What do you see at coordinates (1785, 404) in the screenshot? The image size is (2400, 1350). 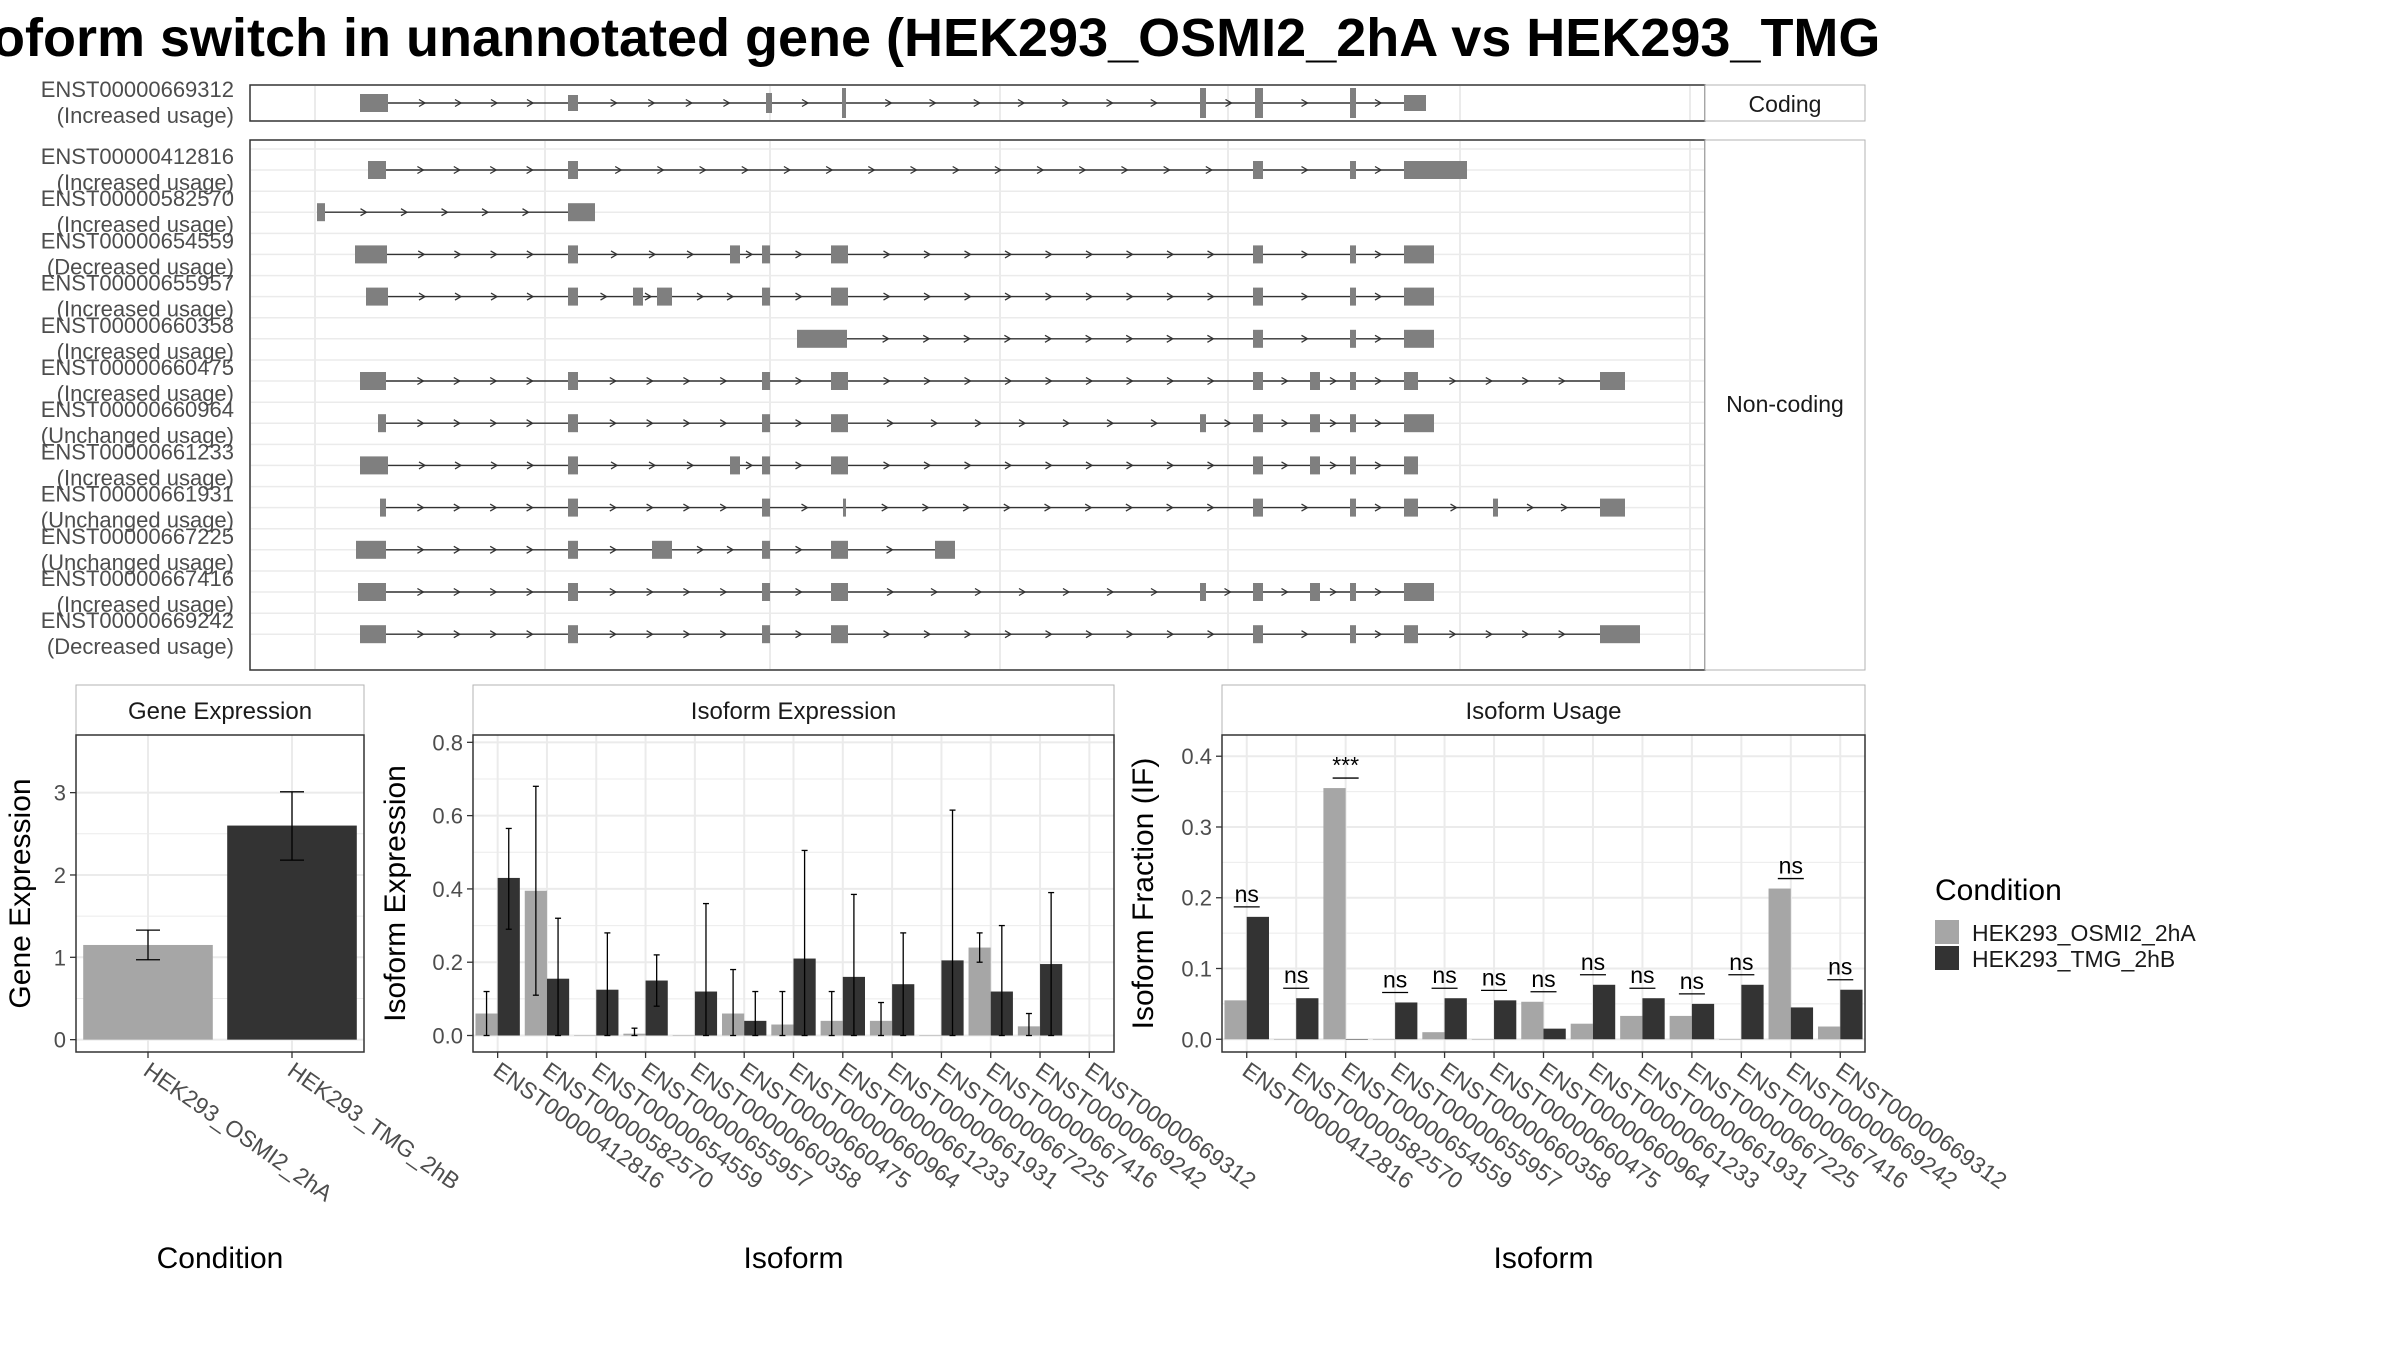 I see `noncoding-strip-label: Non-coding` at bounding box center [1785, 404].